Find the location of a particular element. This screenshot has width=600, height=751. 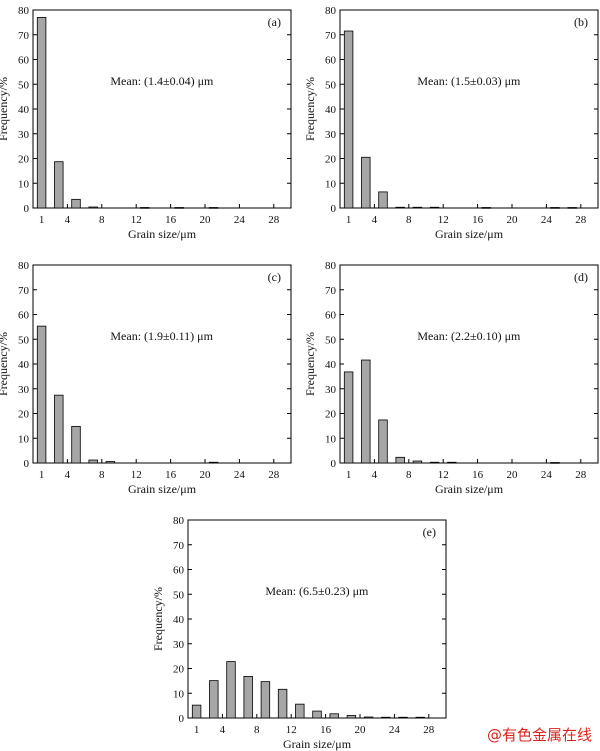

panel-label: (c) is located at coordinates (274, 277).